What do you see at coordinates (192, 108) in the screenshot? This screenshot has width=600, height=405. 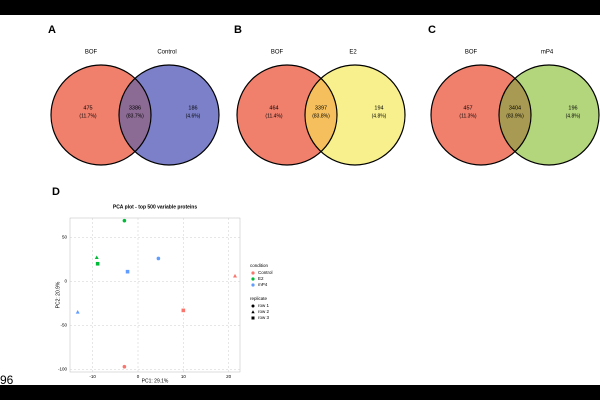 I see `count-label: 186` at bounding box center [192, 108].